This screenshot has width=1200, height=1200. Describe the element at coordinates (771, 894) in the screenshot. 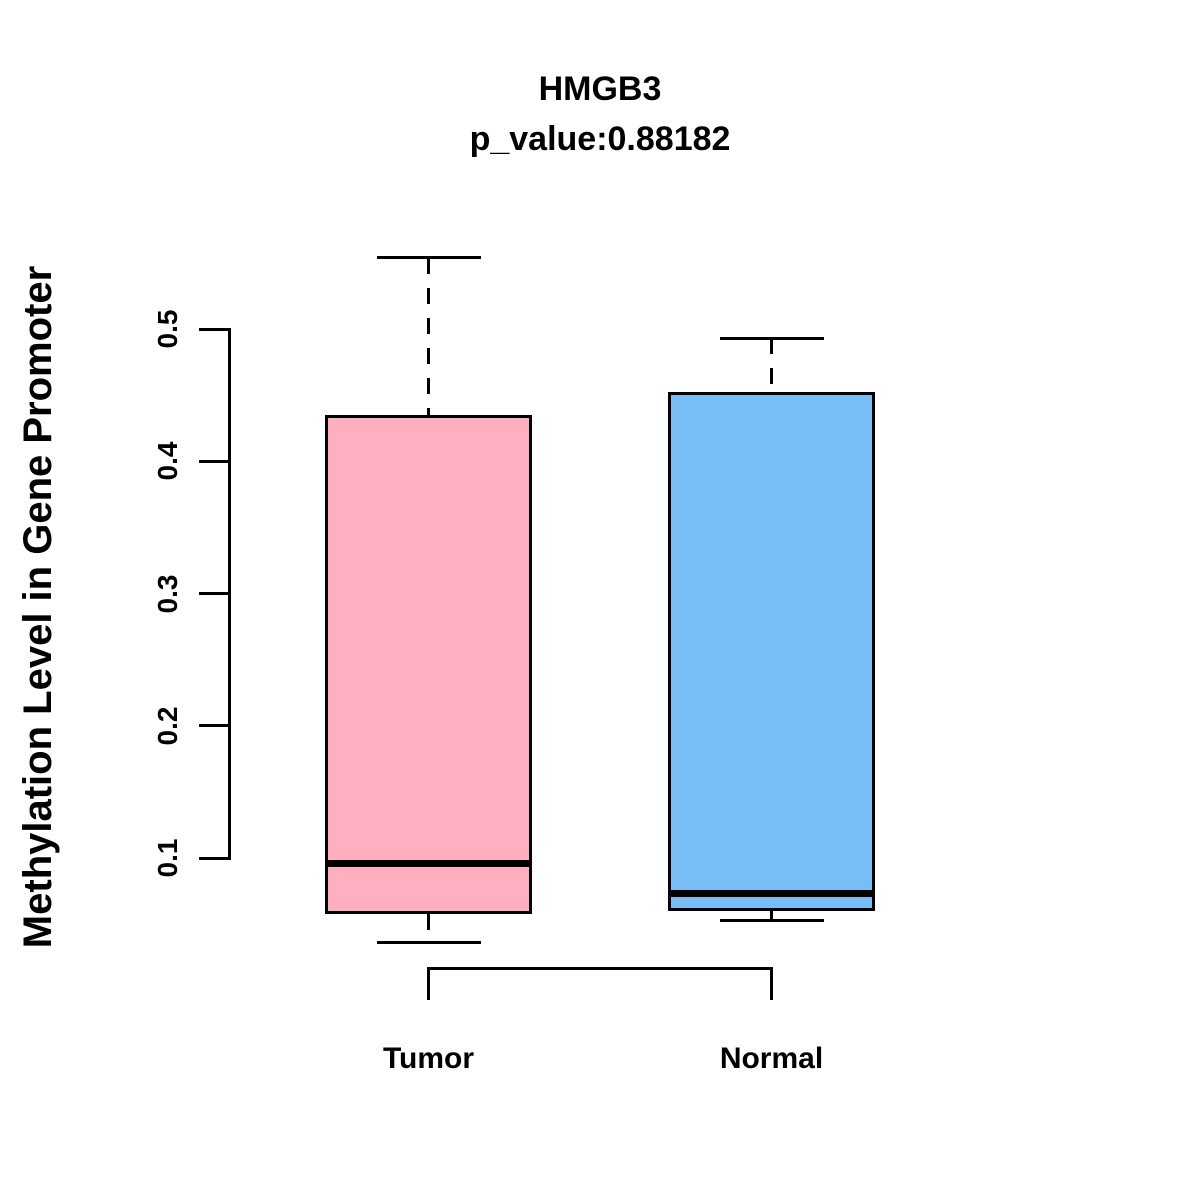

I see `box-median-normal` at that location.